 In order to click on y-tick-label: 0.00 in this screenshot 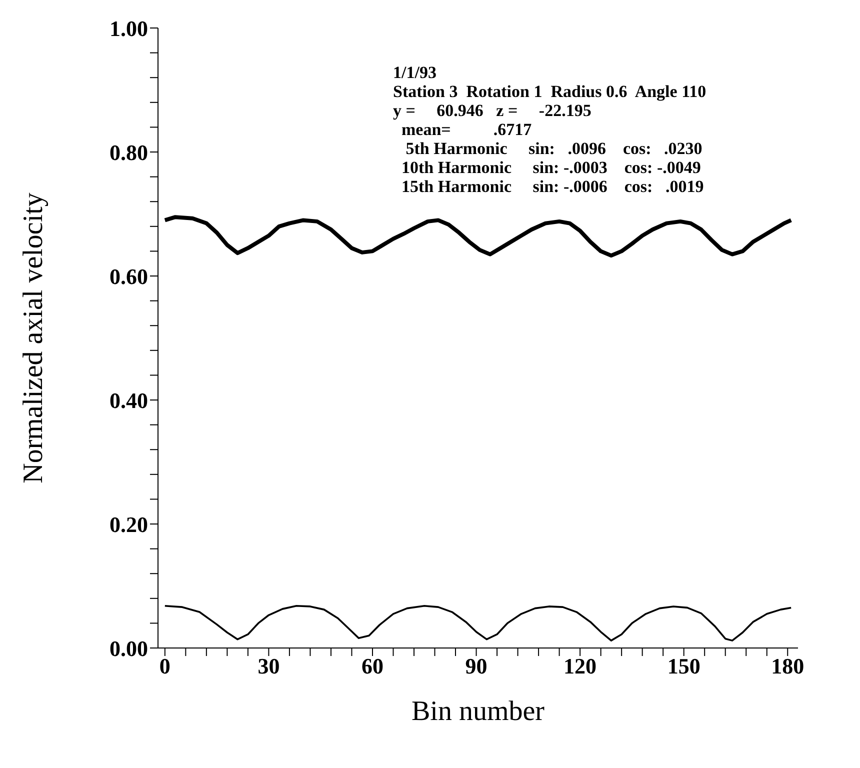, I will do `click(129, 648)`.